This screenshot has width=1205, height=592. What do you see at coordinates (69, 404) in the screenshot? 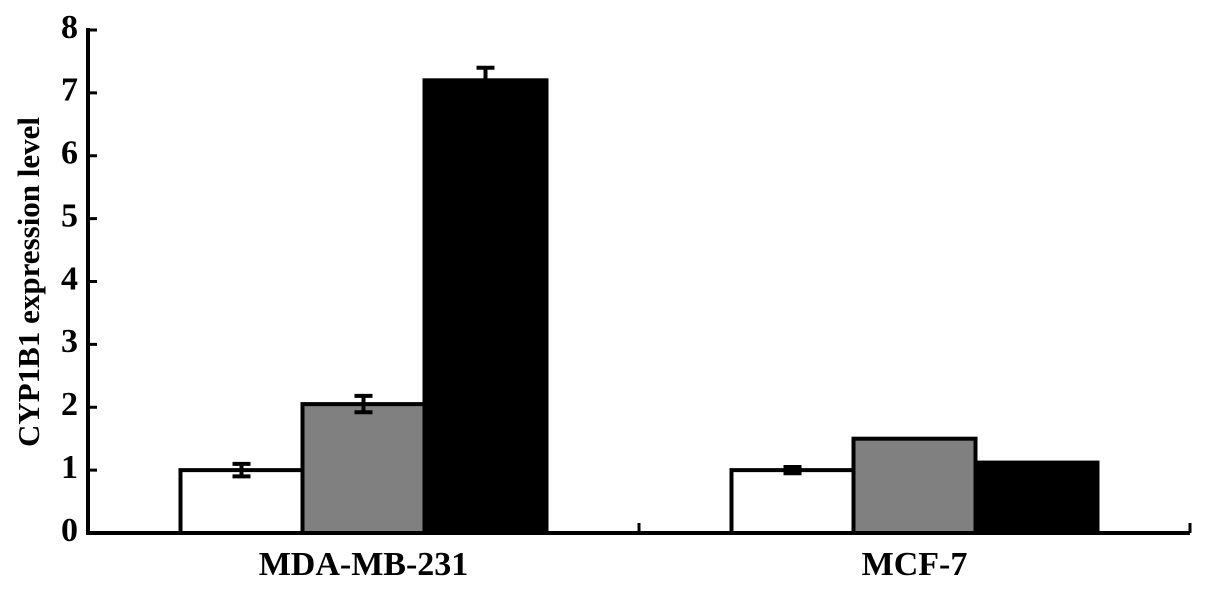
I see `y-tick-label: 2` at bounding box center [69, 404].